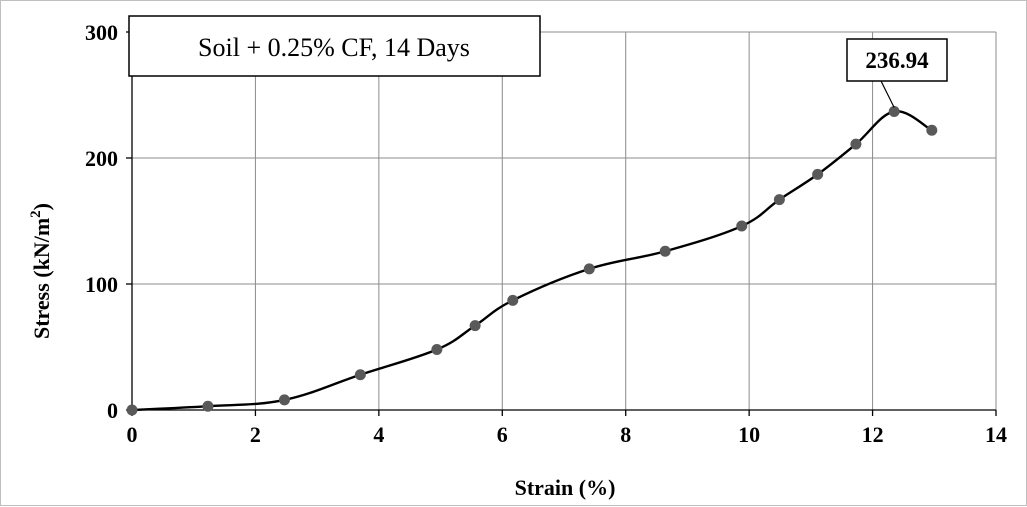  I want to click on y-axis-title-superscript: 2, so click(36, 214).